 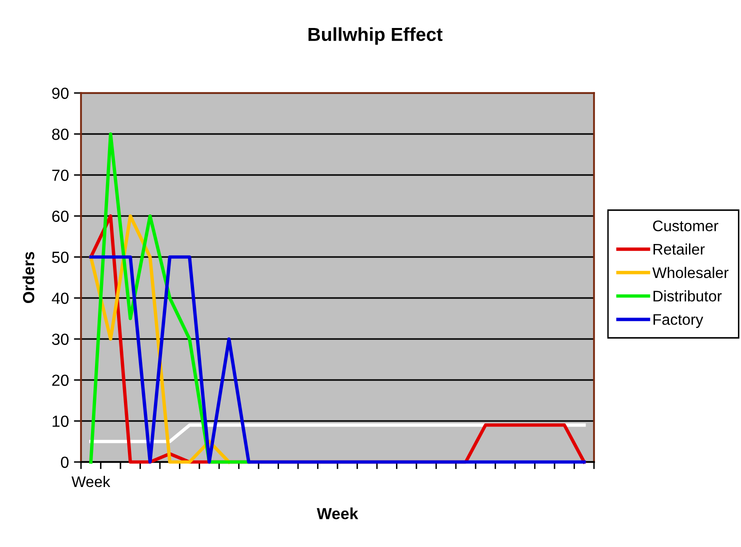 I want to click on y-tick-label: 20, so click(x=60, y=380).